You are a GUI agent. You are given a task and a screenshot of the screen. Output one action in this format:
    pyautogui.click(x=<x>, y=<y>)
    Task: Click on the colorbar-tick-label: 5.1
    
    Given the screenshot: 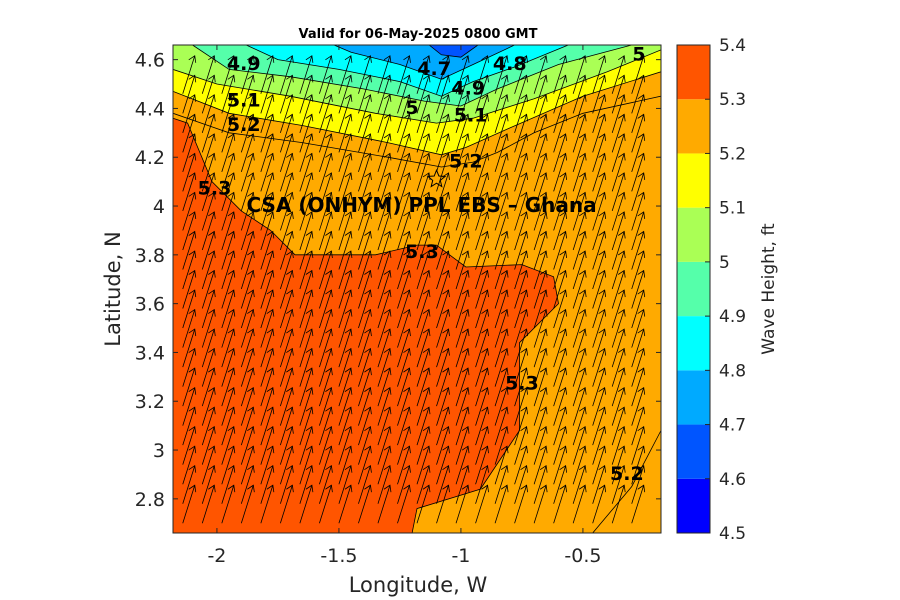 What is the action you would take?
    pyautogui.click(x=732, y=209)
    